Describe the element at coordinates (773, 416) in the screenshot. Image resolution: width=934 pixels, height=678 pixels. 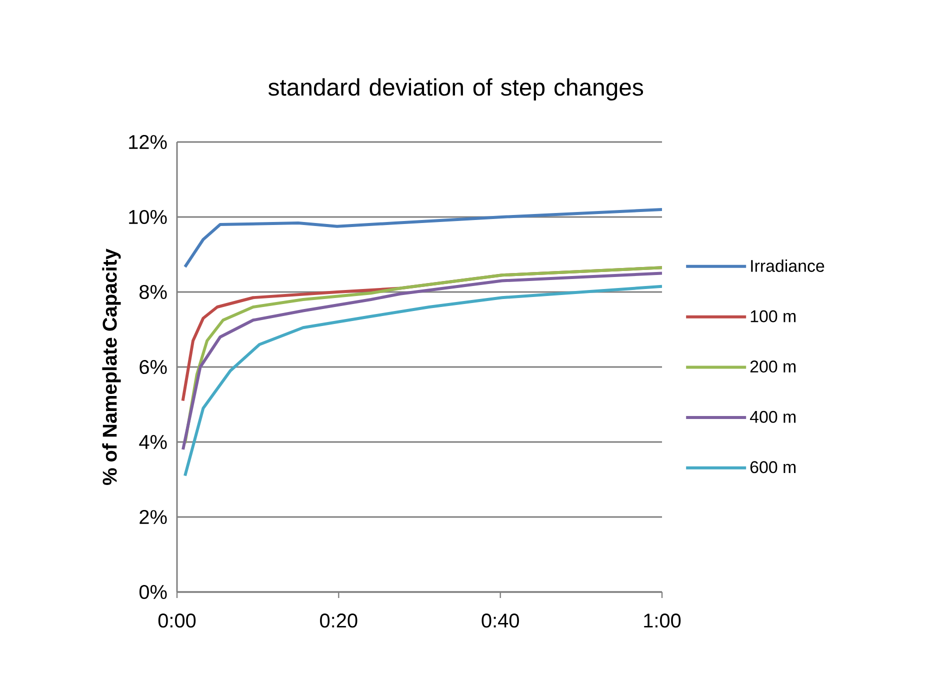
I see `legend-label: 400 m` at that location.